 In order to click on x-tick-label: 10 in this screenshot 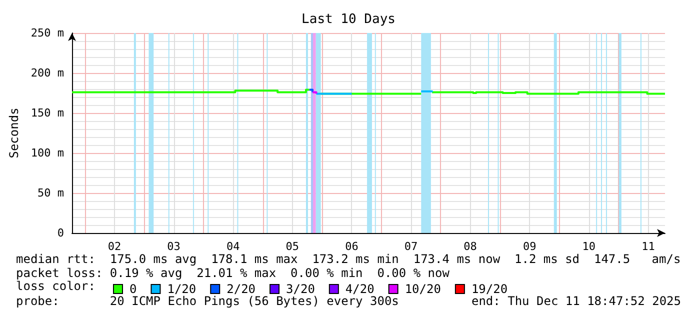, I will do `click(589, 246)`.